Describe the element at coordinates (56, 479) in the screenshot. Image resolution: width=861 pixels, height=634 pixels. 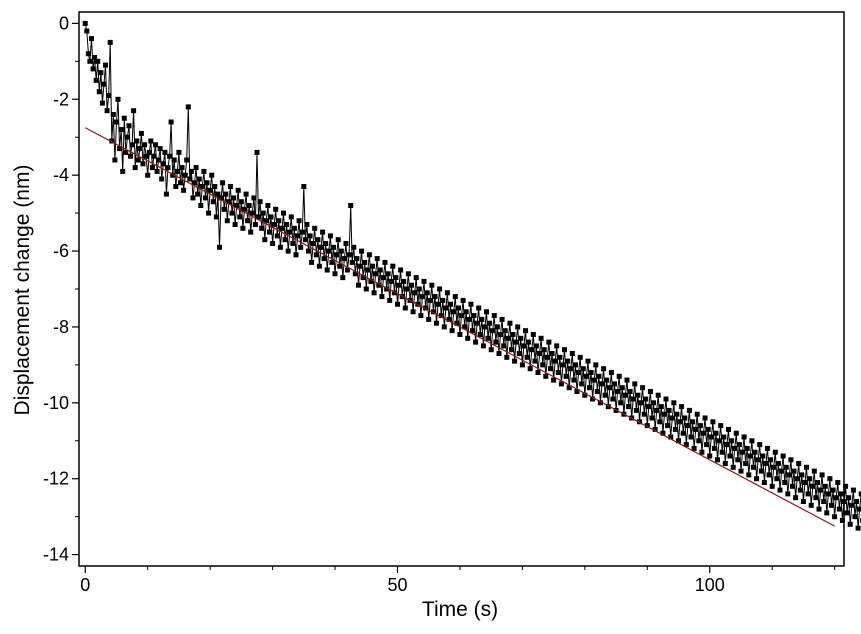
I see `y-tick-label: -12` at that location.